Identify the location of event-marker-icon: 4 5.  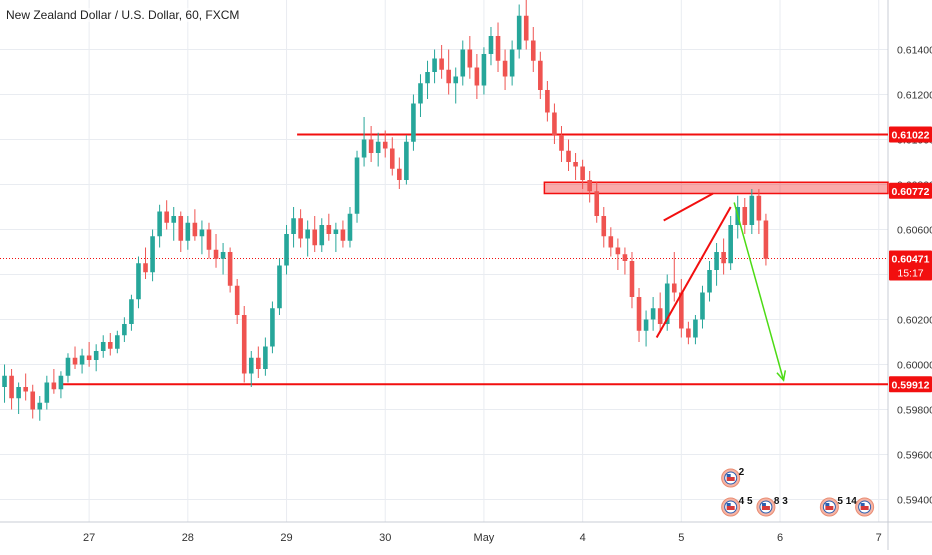
(737, 506).